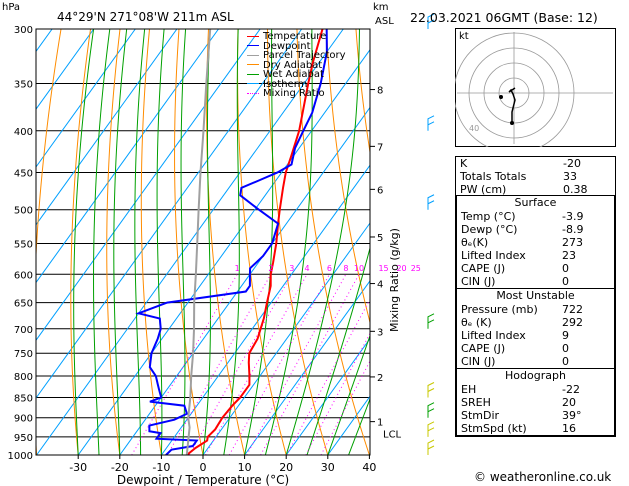  What do you see at coordinates (286, 467) in the screenshot?
I see `temp-tick-label: 20` at bounding box center [286, 467].